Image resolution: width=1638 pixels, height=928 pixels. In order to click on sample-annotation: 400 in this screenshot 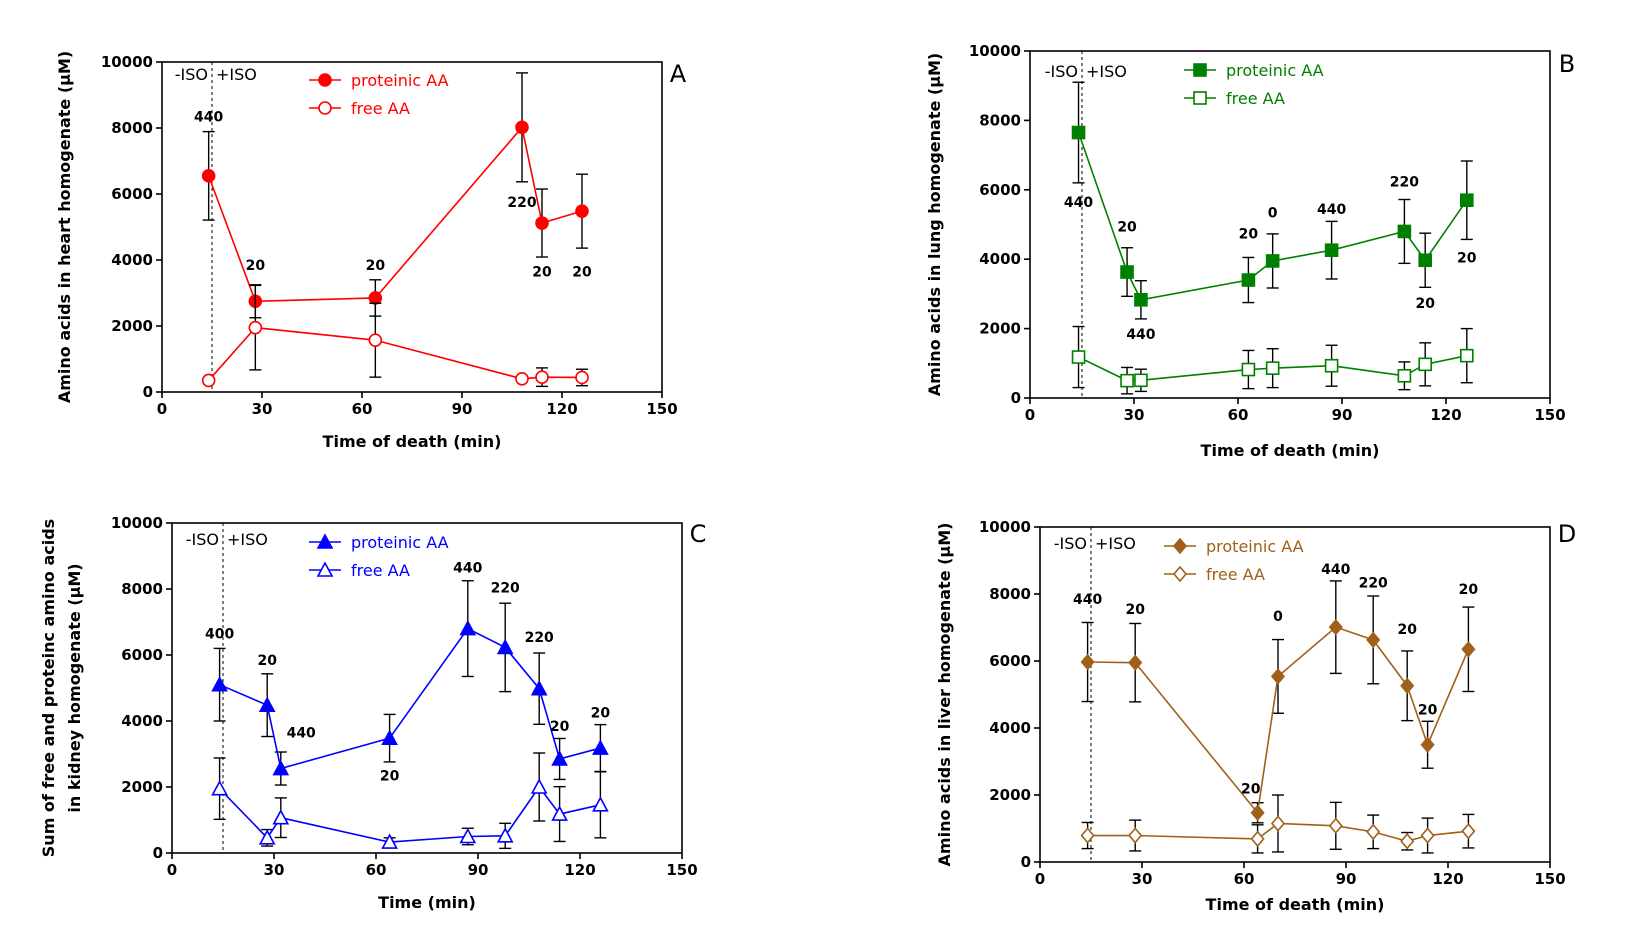, I will do `click(219, 635)`.